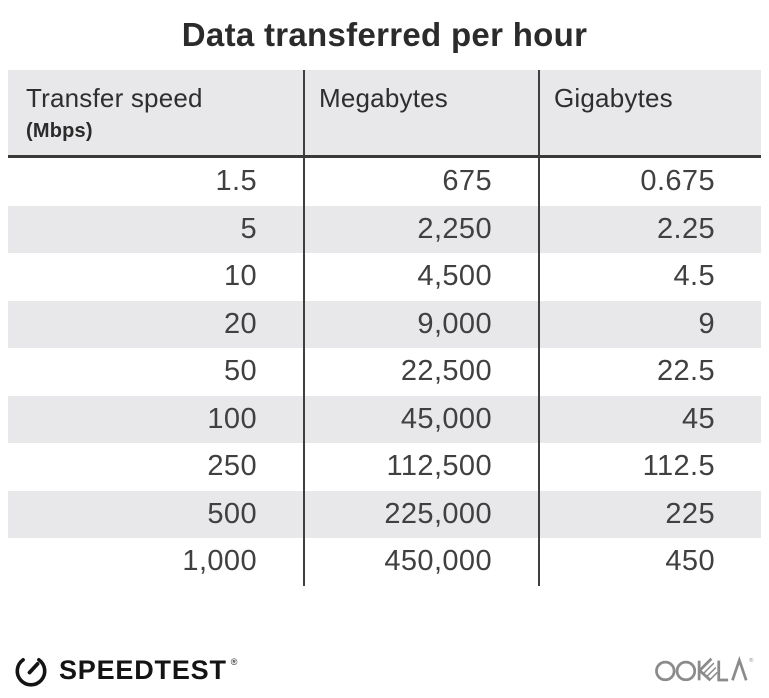  I want to click on table-row: 500 225,000 225, so click(384, 514).